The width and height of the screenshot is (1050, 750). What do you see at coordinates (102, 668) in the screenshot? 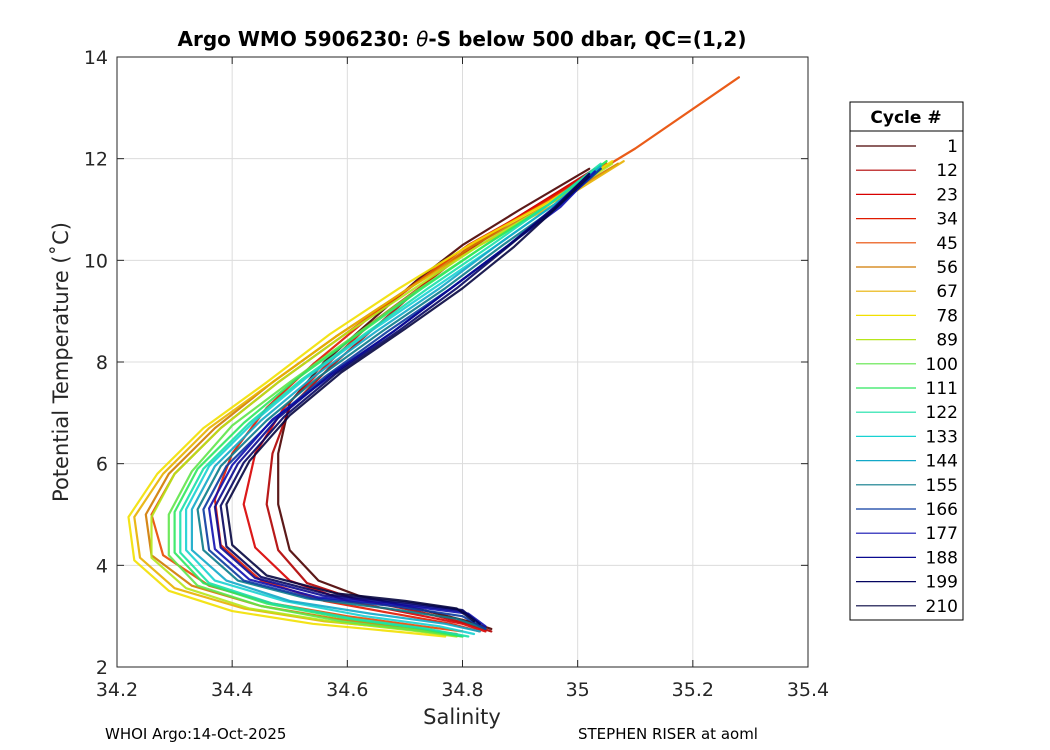
I see `y-tick-label: 2` at bounding box center [102, 668].